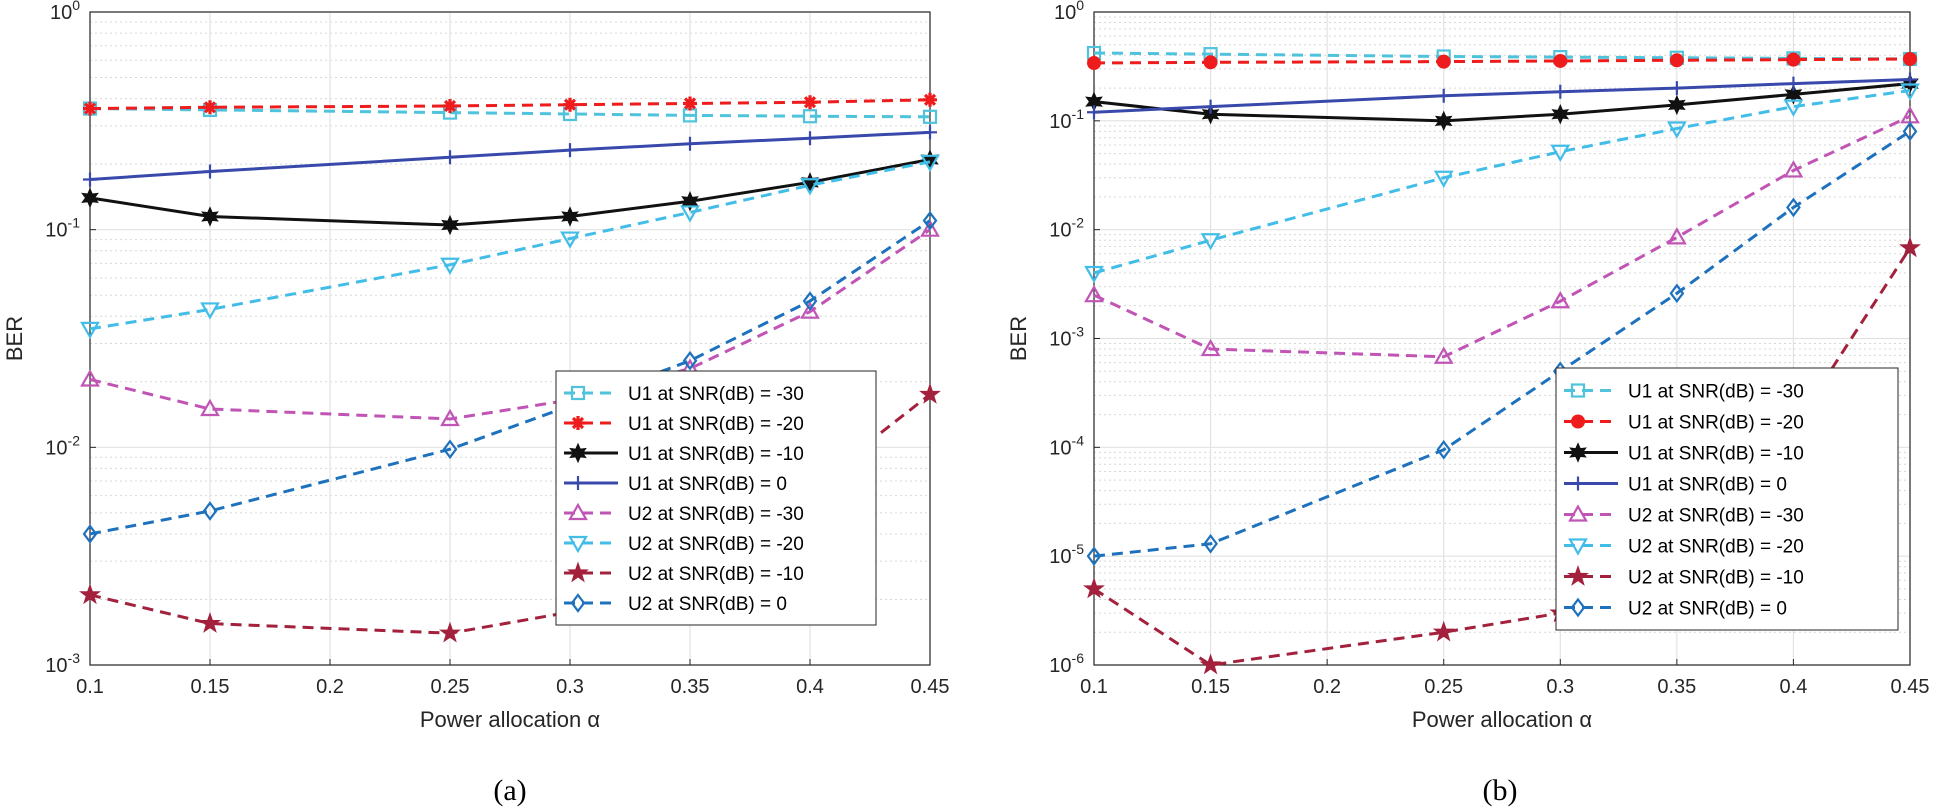  What do you see at coordinates (1066, 337) in the screenshot?
I see `y-tick-label: 10⁻³` at bounding box center [1066, 337].